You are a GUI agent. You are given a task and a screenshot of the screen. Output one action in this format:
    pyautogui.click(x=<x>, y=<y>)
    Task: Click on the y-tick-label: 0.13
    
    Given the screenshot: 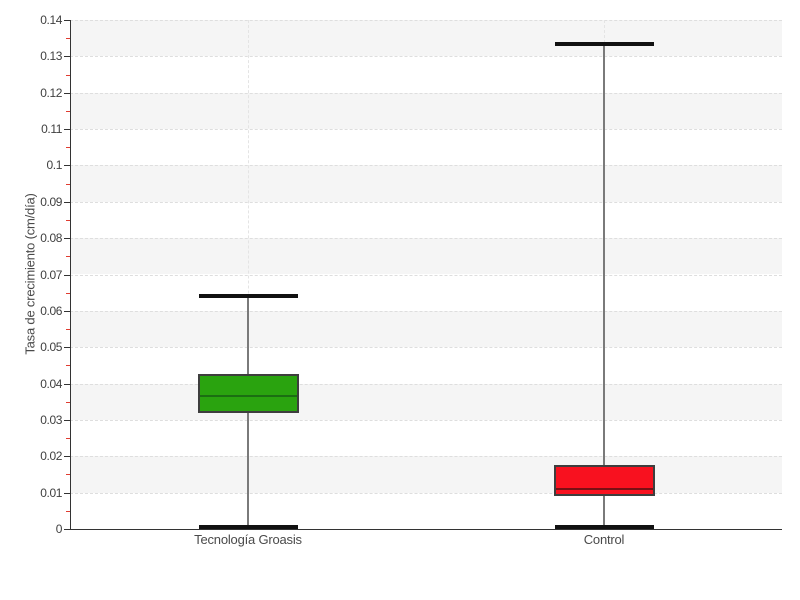 What is the action you would take?
    pyautogui.click(x=51, y=56)
    